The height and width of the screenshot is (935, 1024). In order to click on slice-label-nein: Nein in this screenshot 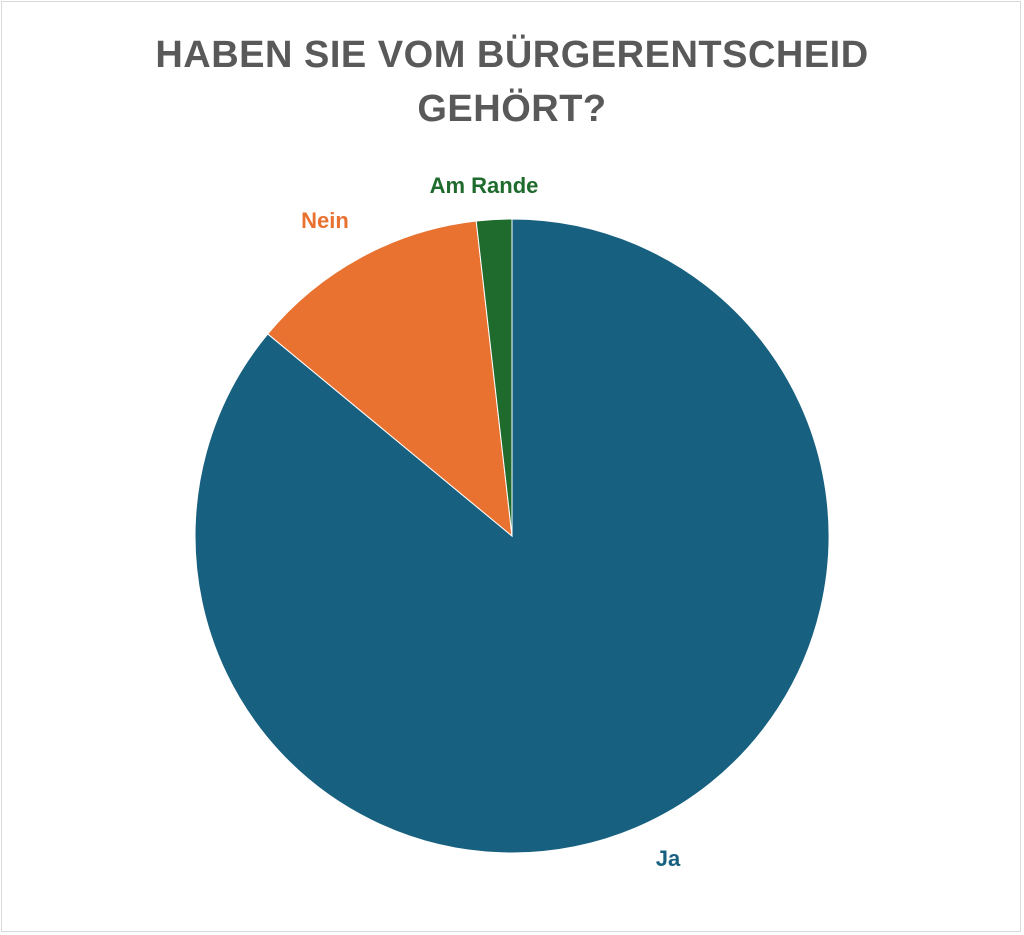, I will do `click(325, 220)`.